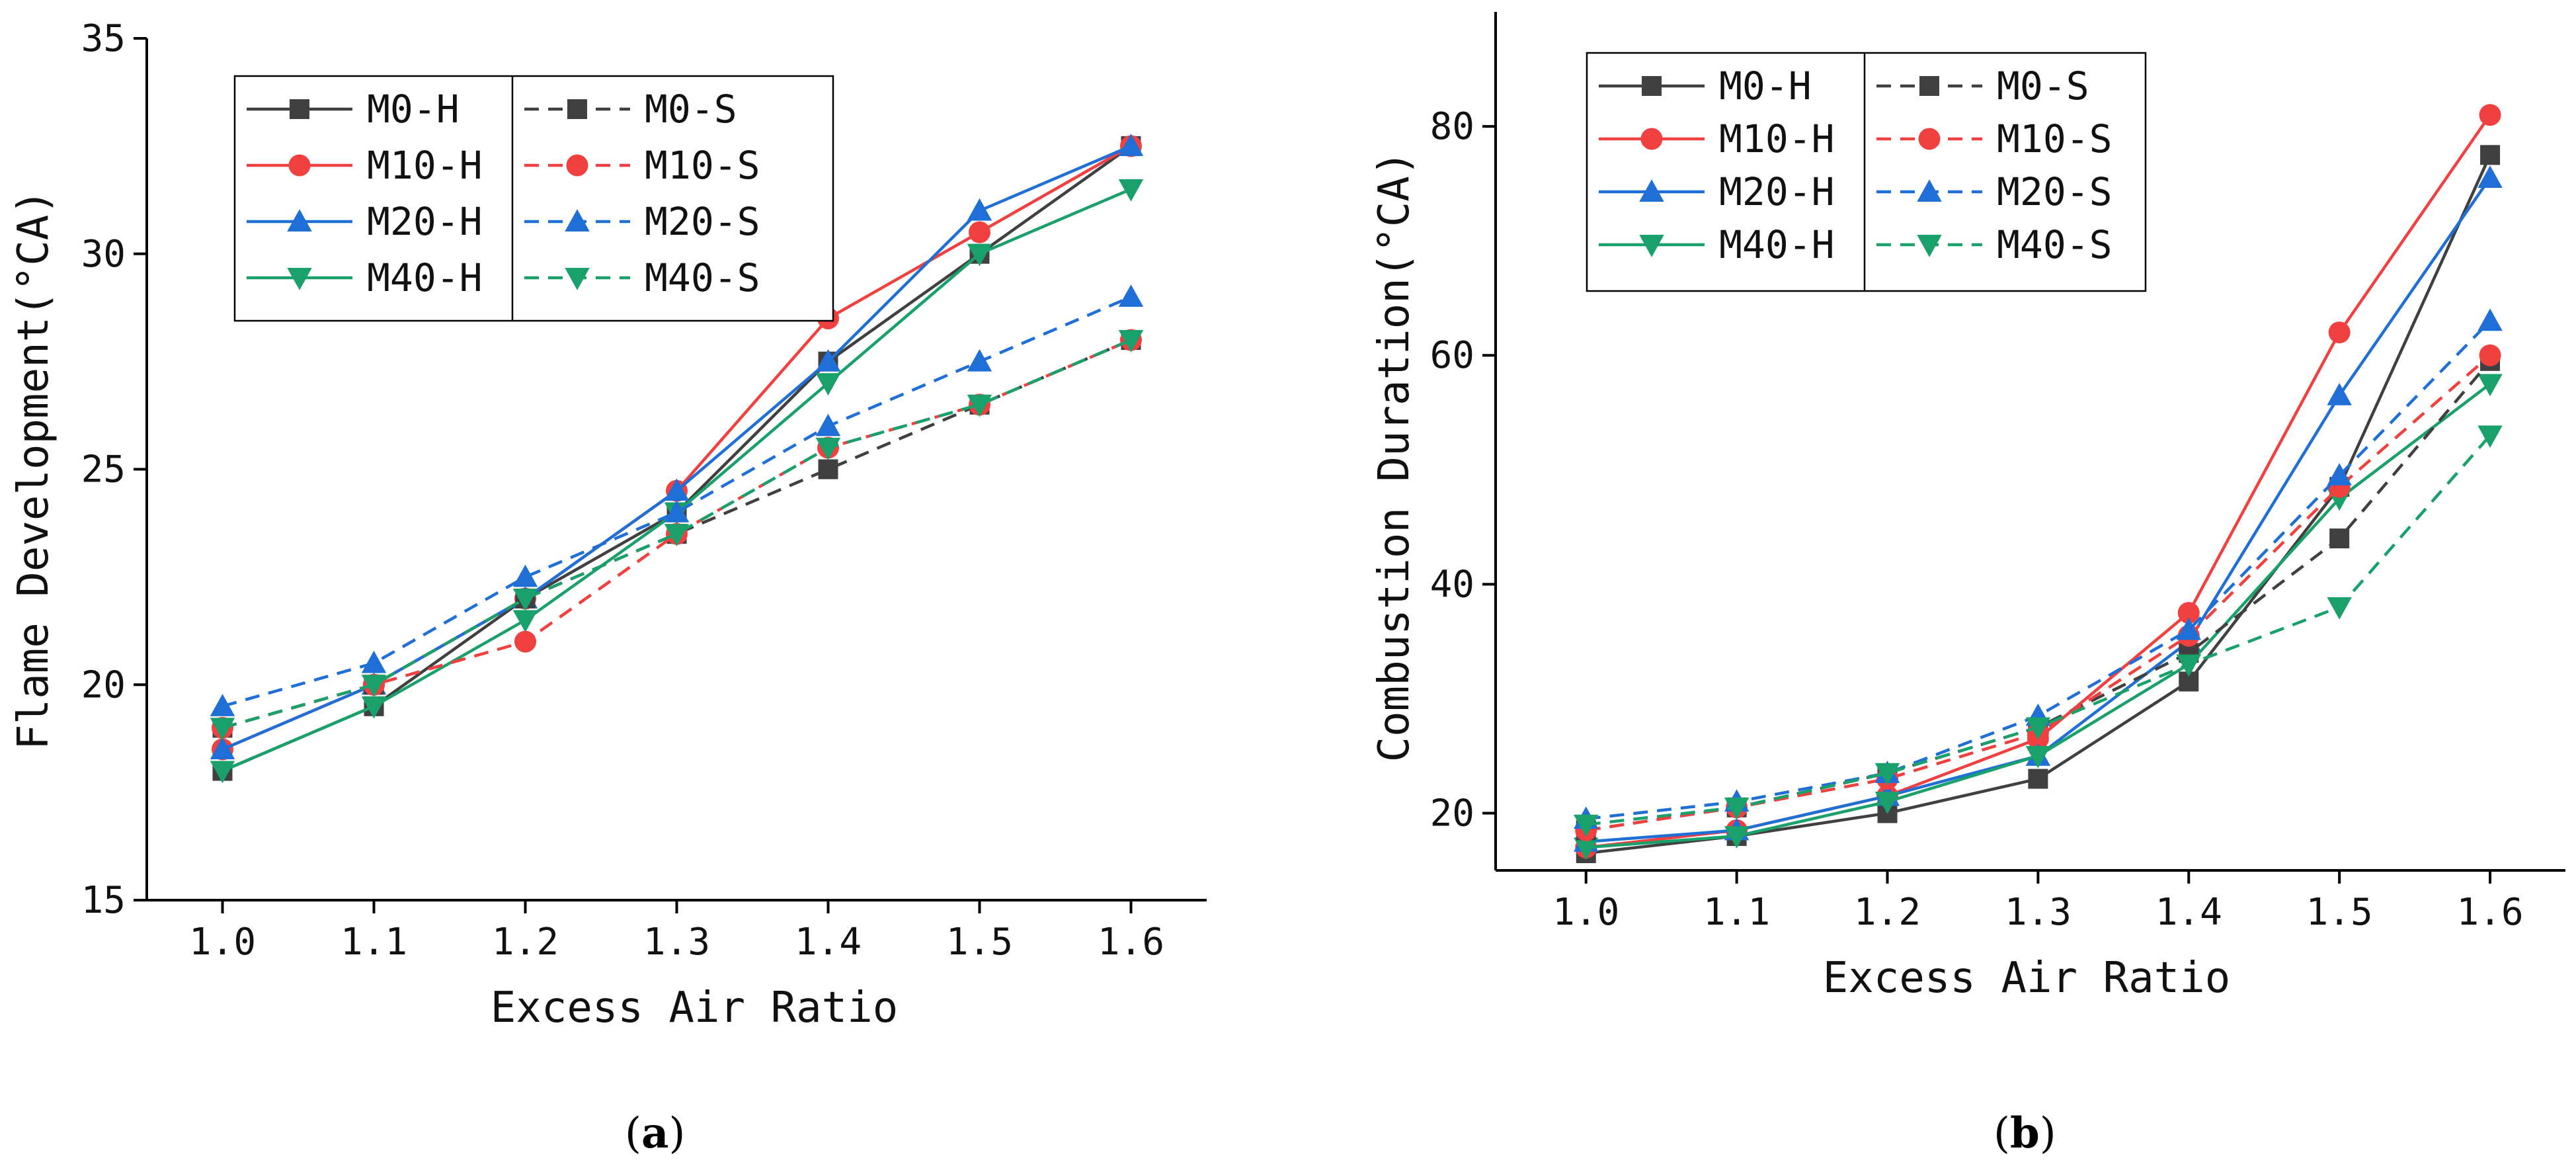  What do you see at coordinates (1452, 584) in the screenshot?
I see `y-tick-label: 40` at bounding box center [1452, 584].